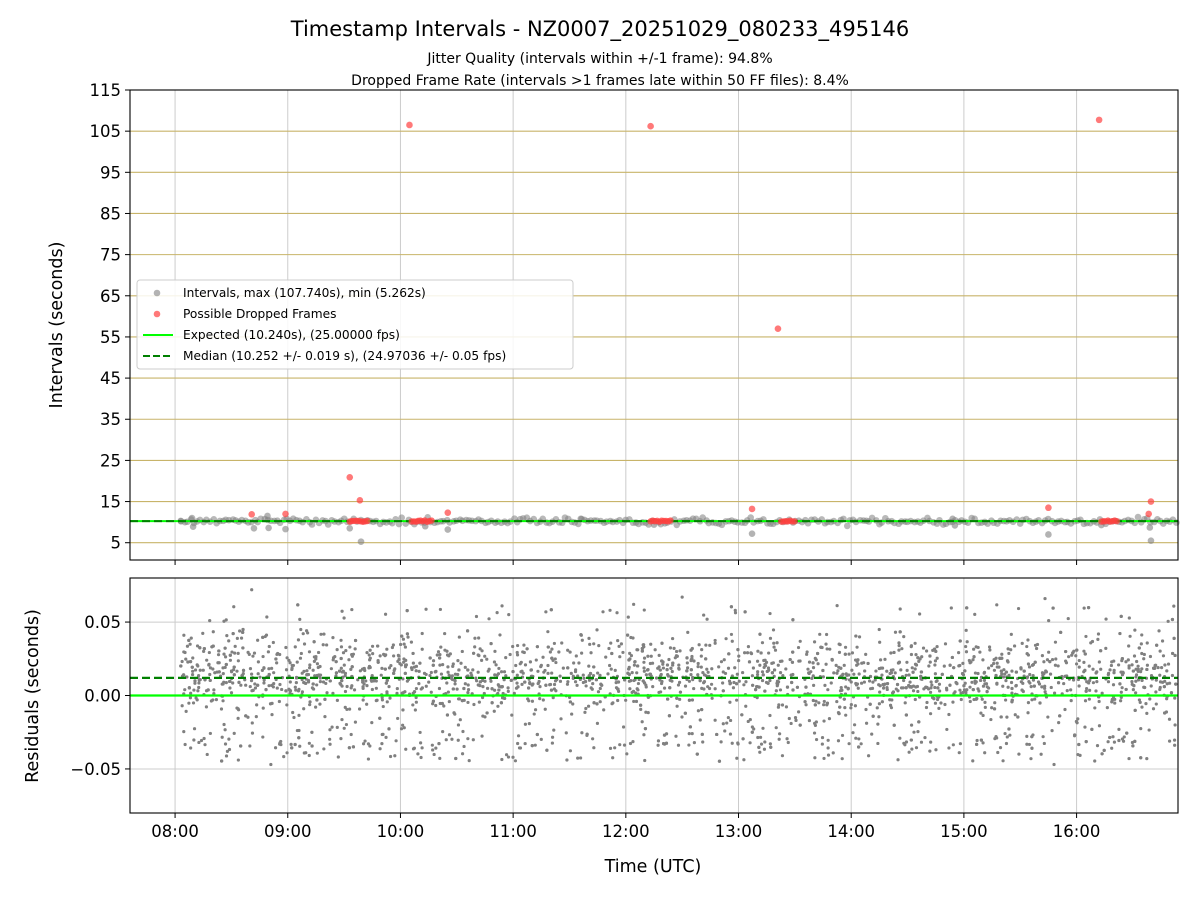  Describe the element at coordinates (110, 213) in the screenshot. I see `intervals-y-tick-label: 85` at that location.